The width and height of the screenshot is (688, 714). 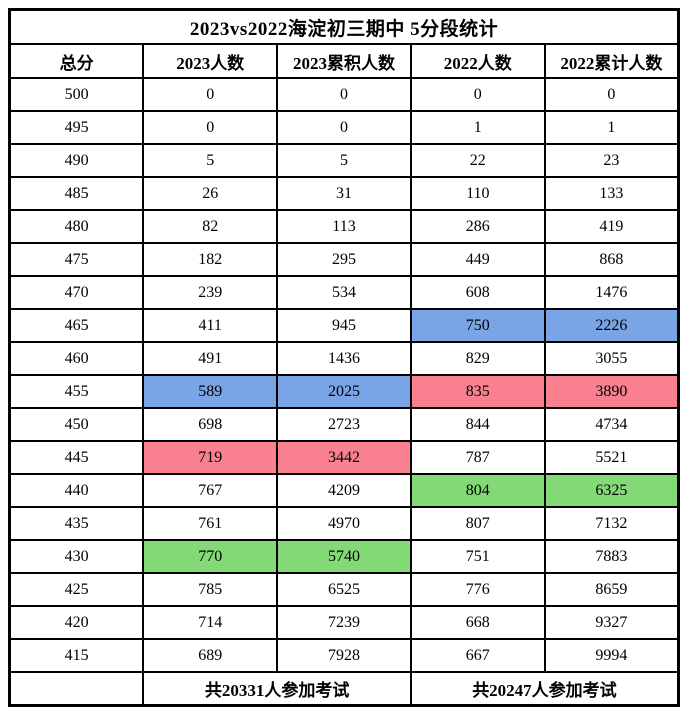 What do you see at coordinates (210, 325) in the screenshot?
I see `value-cell: 411` at bounding box center [210, 325].